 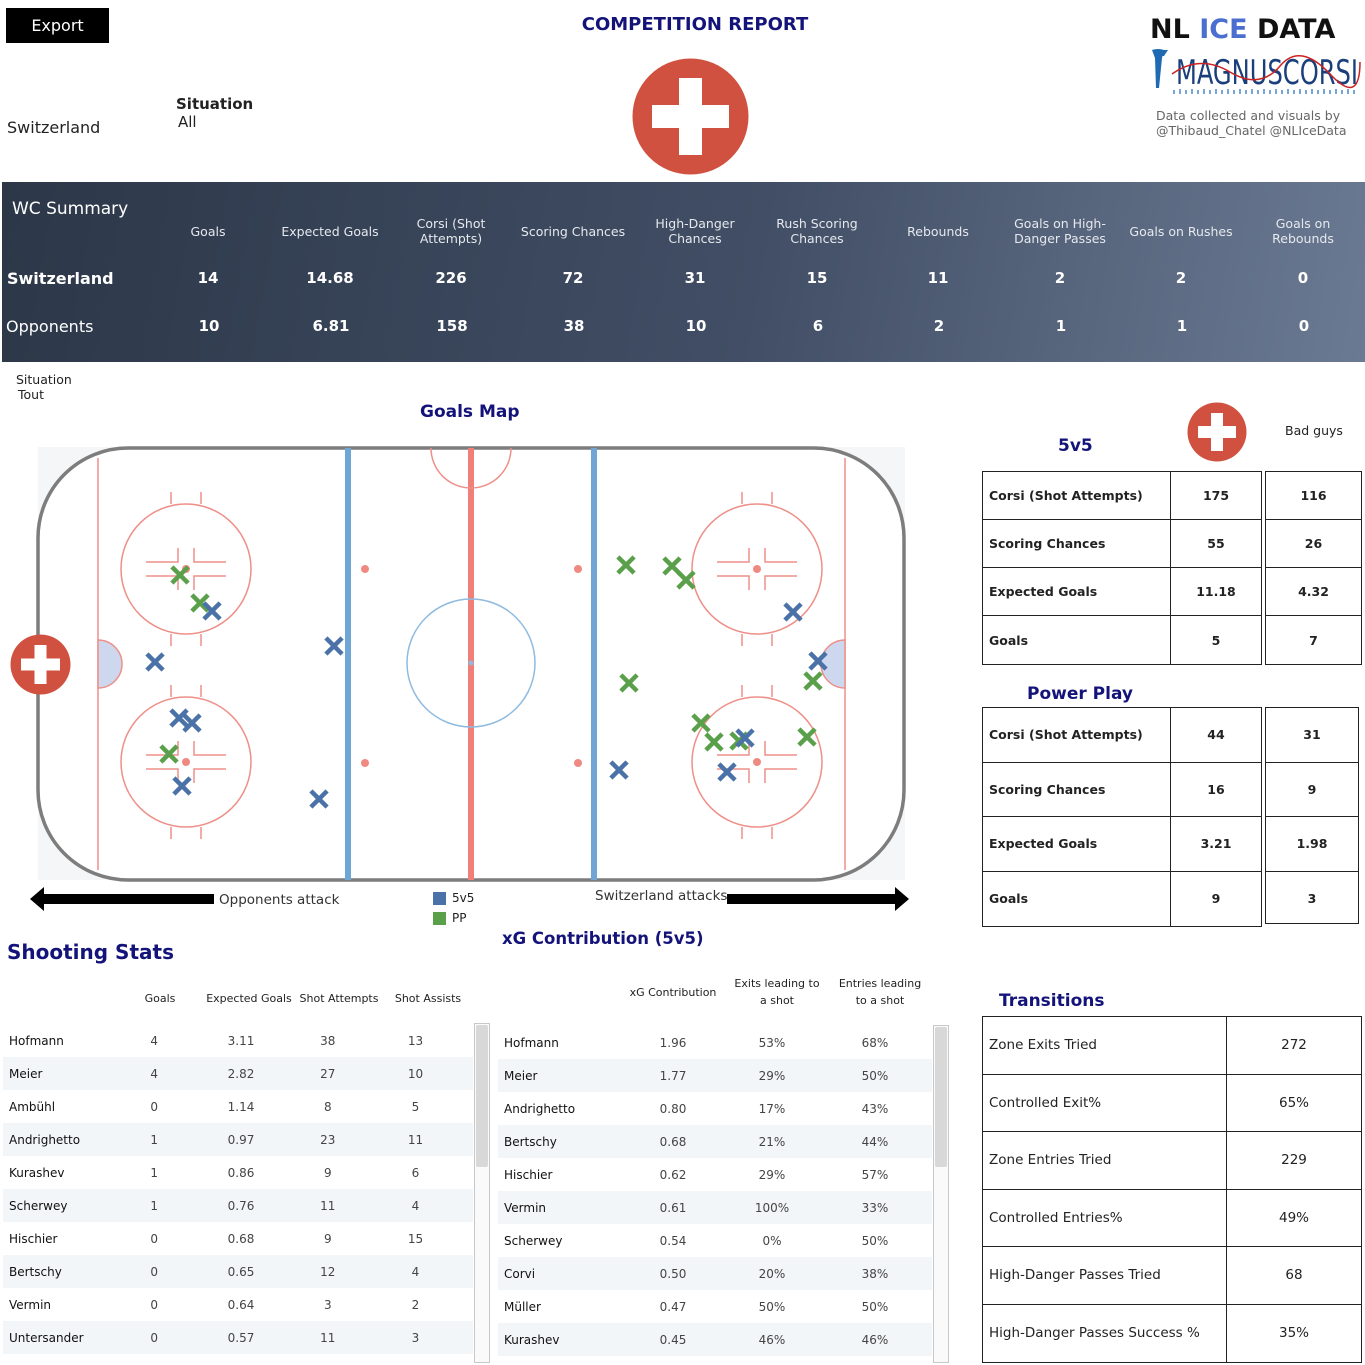 What do you see at coordinates (238, 1205) in the screenshot?
I see `table-row: Scherwey 1 0.76 11 4` at bounding box center [238, 1205].